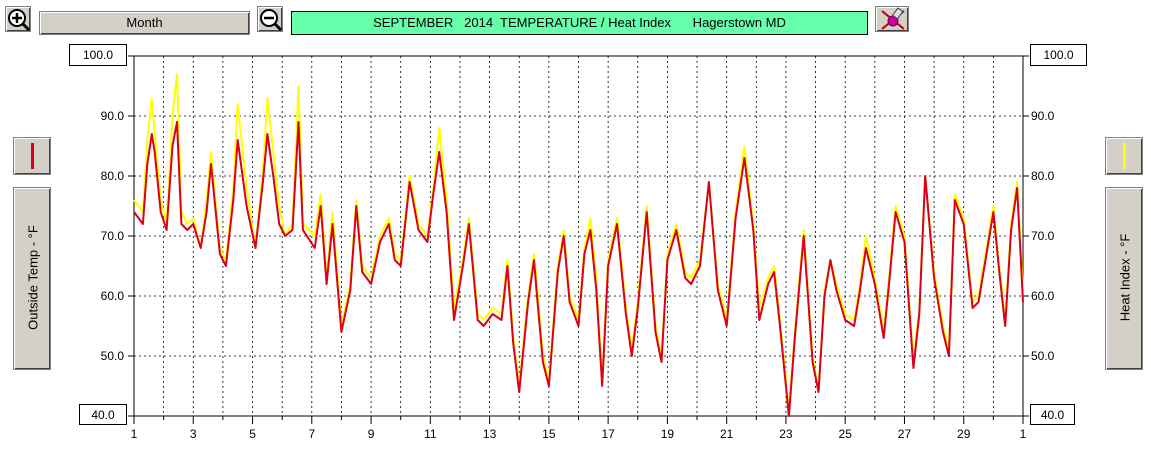 This screenshot has width=1151, height=449. I want to click on y-tick-label-right: 70.0, so click(1043, 236).